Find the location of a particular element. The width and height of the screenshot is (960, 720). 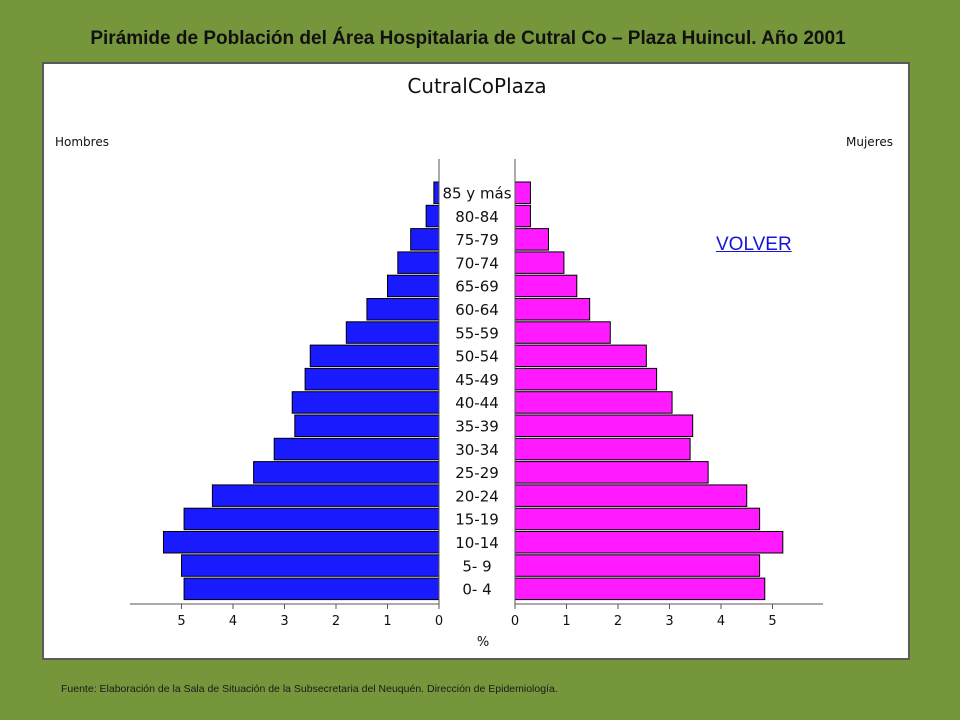

age-group-label-13: 20-24 is located at coordinates (477, 496).